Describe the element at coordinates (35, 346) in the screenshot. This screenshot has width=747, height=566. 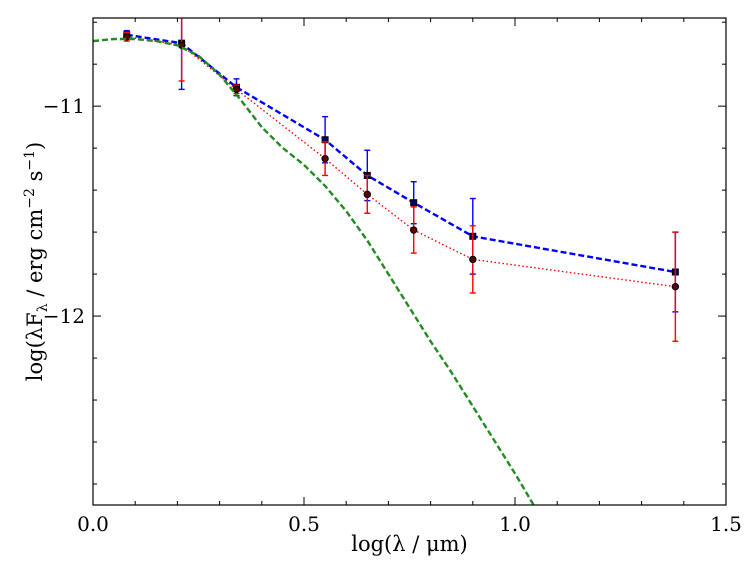
I see `y-label-pre: log(λF` at that location.